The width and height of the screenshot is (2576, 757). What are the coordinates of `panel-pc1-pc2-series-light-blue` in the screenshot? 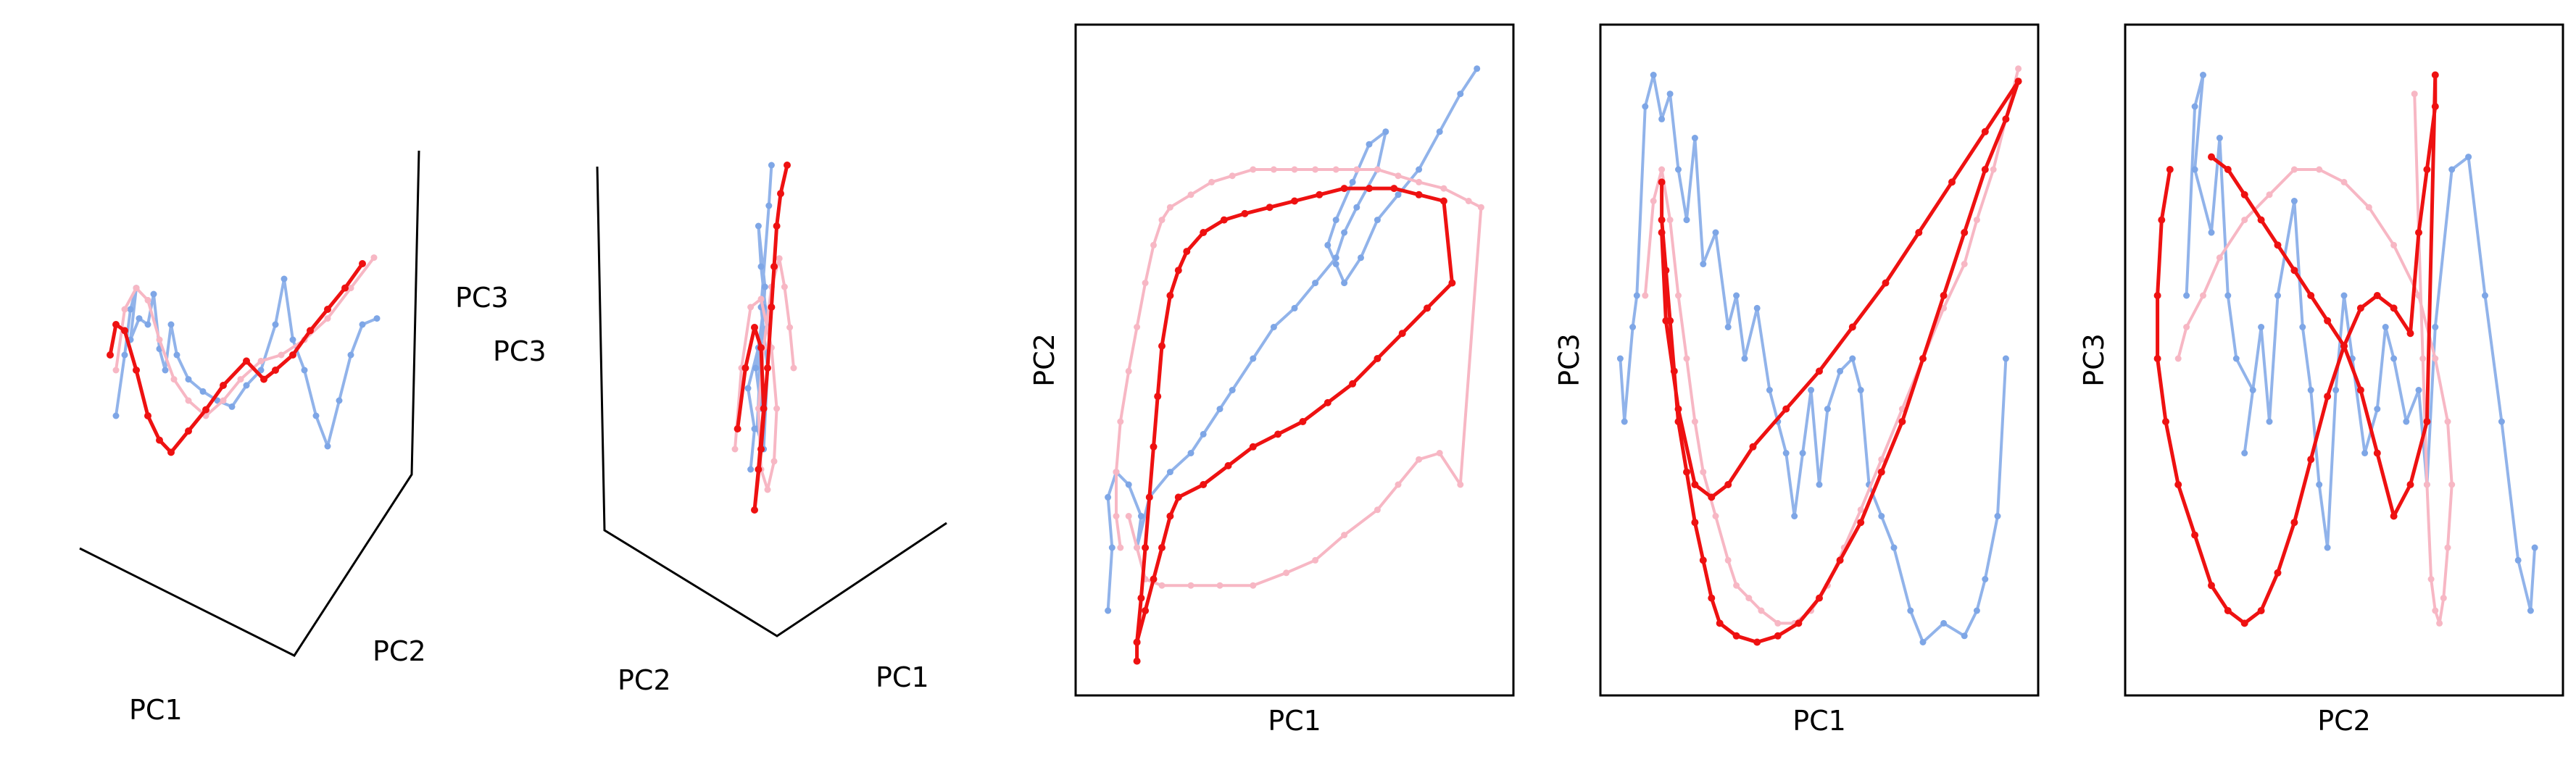 It's located at (1293, 339).